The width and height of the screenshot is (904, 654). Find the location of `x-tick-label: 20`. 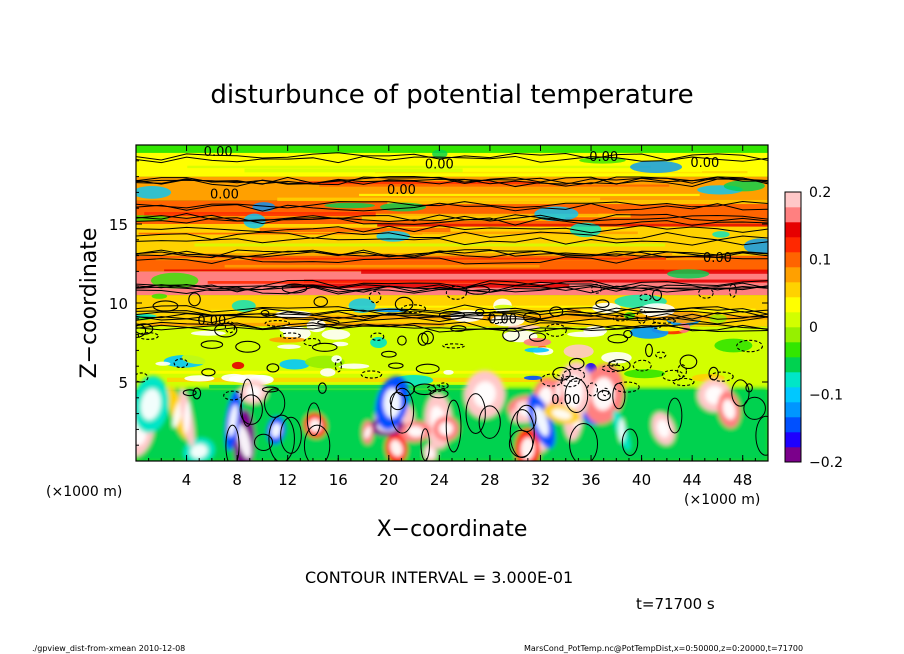

x-tick-label: 20 is located at coordinates (388, 480).